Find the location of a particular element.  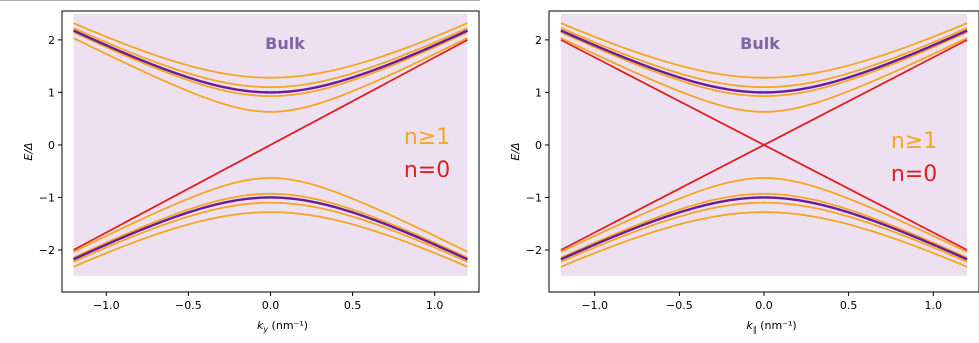

x-axis-label: ky (nm⁻¹) is located at coordinates (282, 326).